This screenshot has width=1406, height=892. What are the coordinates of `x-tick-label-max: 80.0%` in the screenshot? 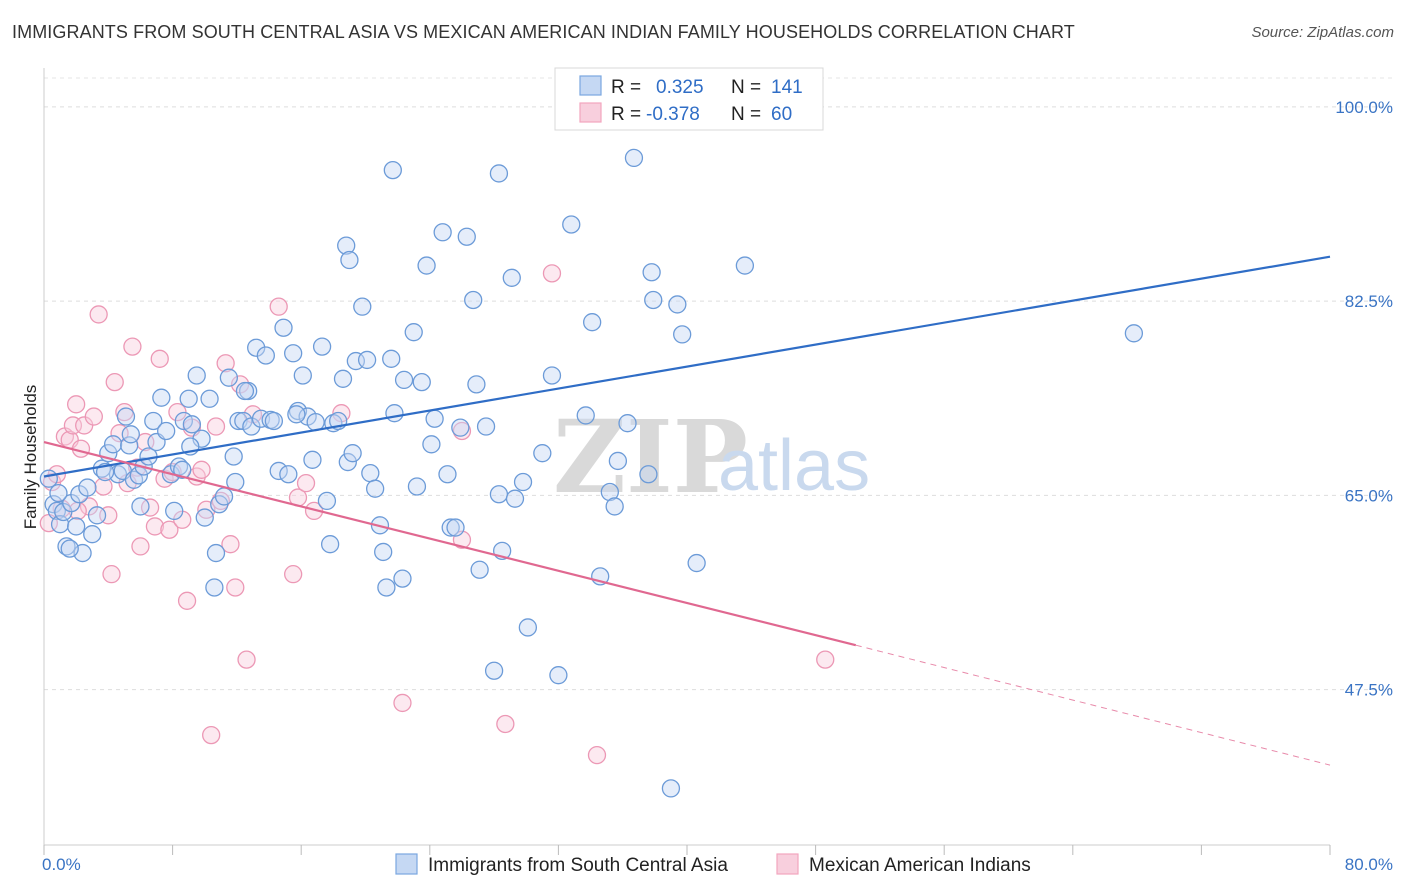 It's located at (1369, 864).